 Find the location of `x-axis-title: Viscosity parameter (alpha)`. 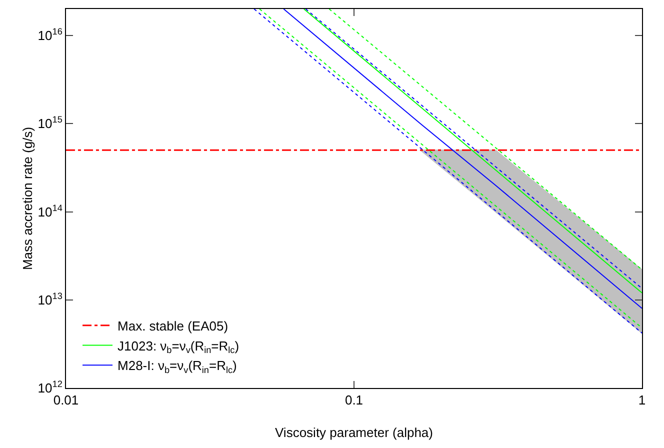

x-axis-title: Viscosity parameter (alpha) is located at coordinates (354, 432).